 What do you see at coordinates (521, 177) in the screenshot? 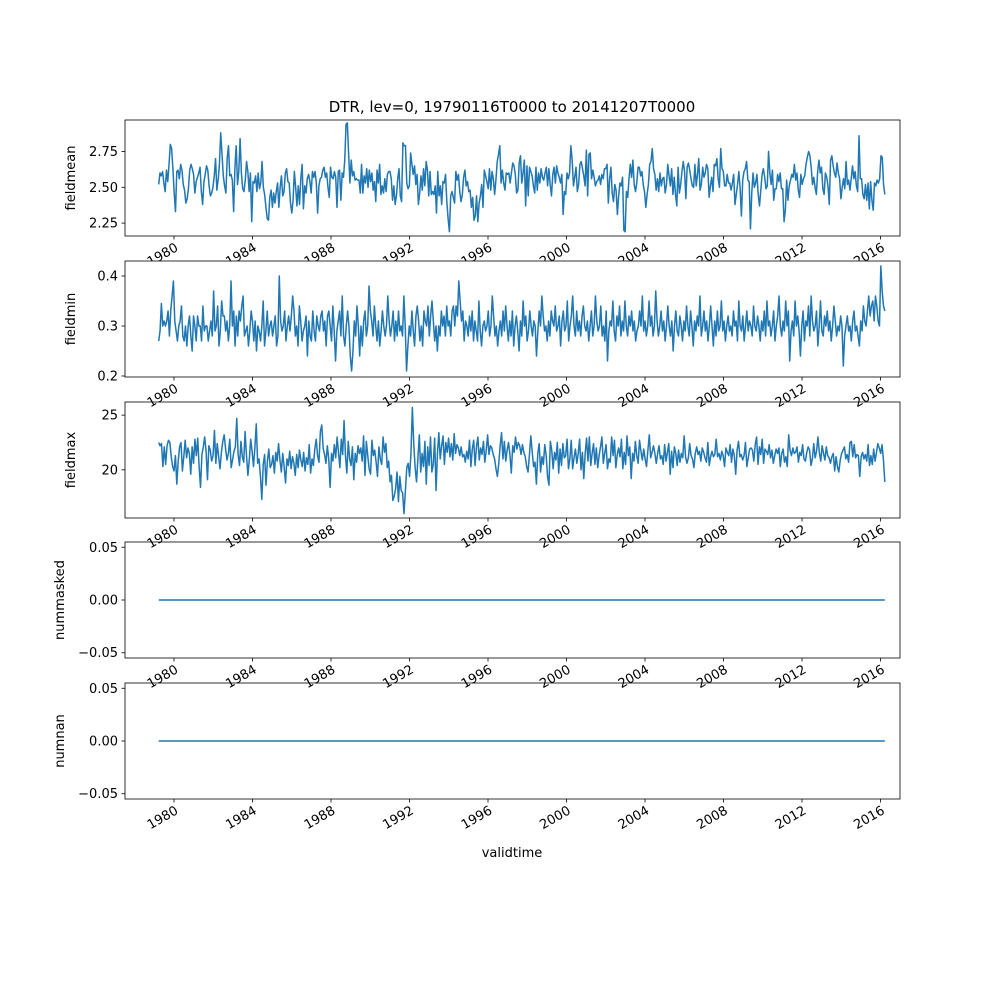
I see `fieldmean-series-line` at bounding box center [521, 177].